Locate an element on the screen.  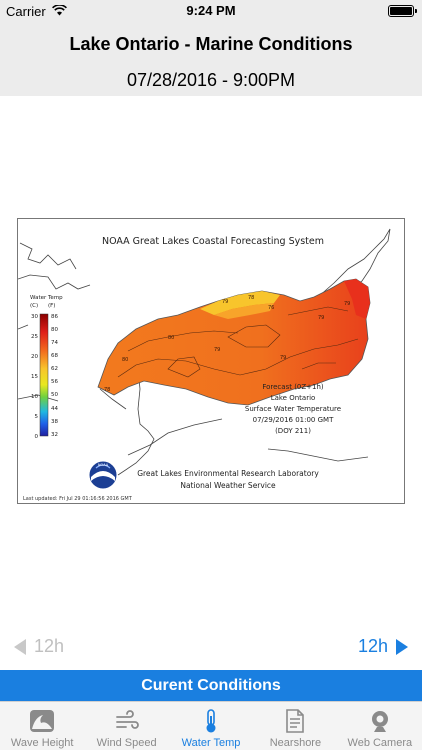
tab-wind-speed: Wind Speed is located at coordinates (126, 726).